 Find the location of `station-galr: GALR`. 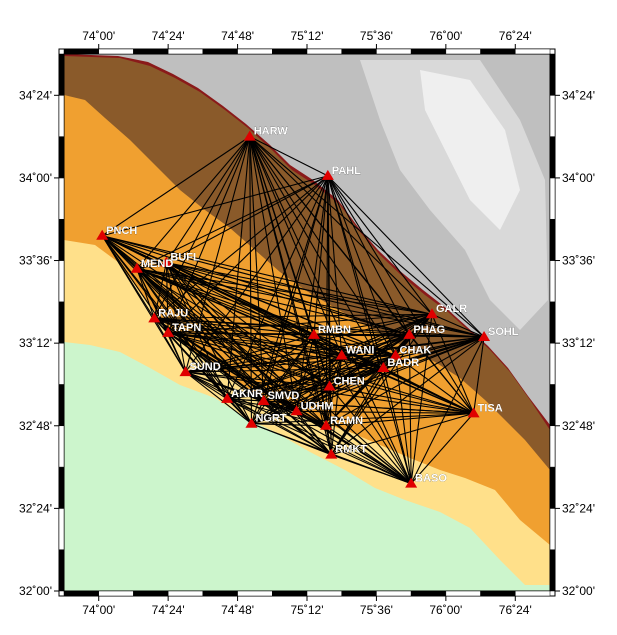

station-galr: GALR is located at coordinates (446, 311).